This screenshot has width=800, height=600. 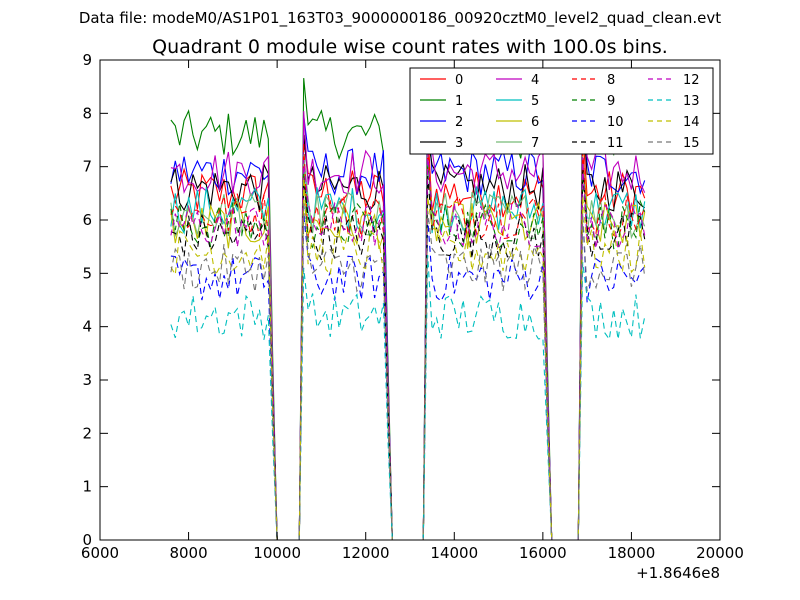 I want to click on x-offset-label: +1.8646e8, so click(x=678, y=573).